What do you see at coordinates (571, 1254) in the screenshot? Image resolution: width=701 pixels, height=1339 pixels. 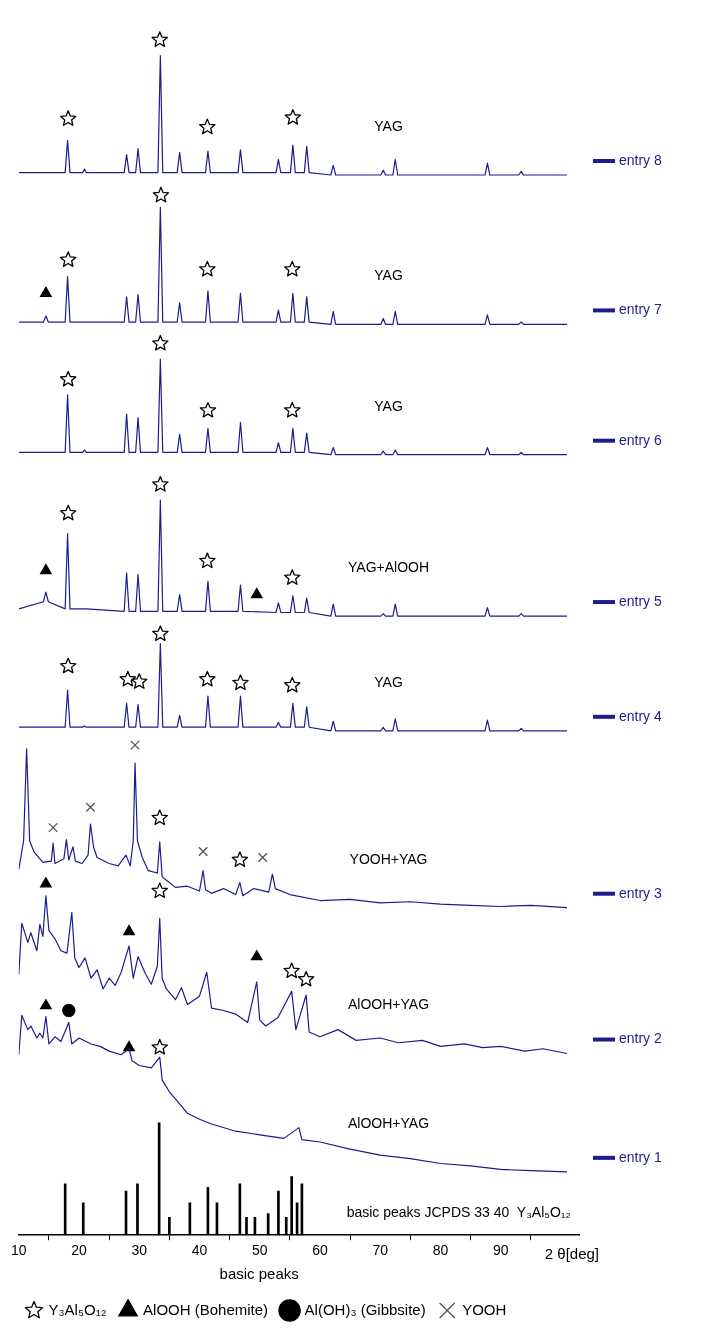 I see `x-axis-title: 2 θ[deg]` at bounding box center [571, 1254].